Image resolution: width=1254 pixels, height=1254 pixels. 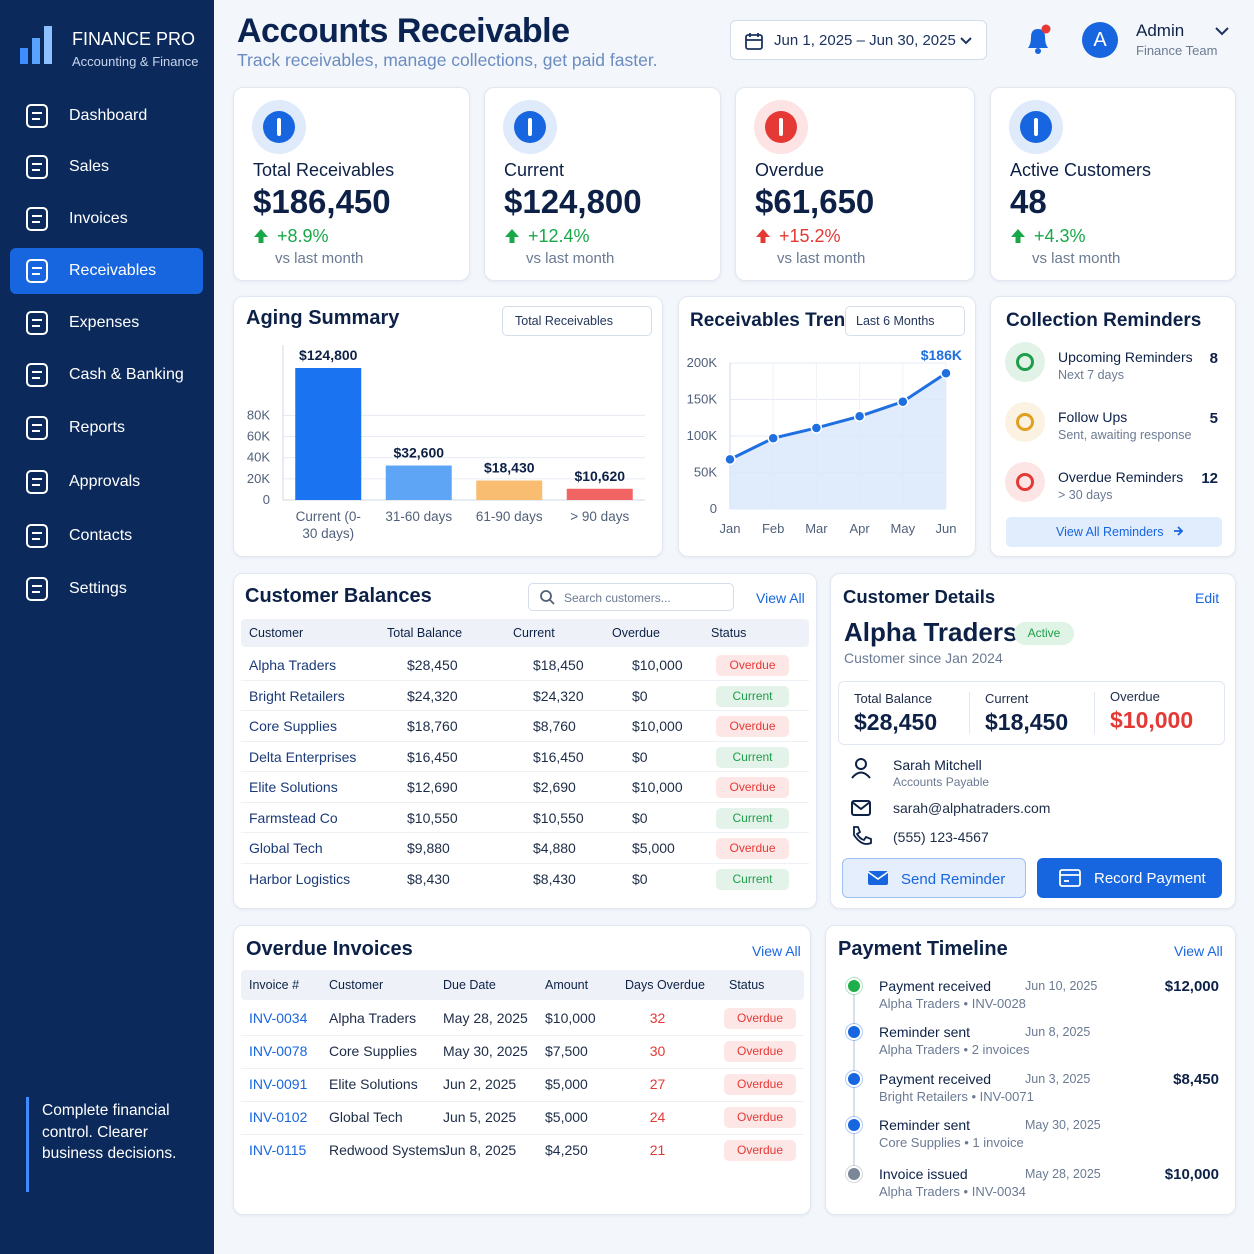 I want to click on card-title: Overdue Invoices, so click(x=329, y=949).